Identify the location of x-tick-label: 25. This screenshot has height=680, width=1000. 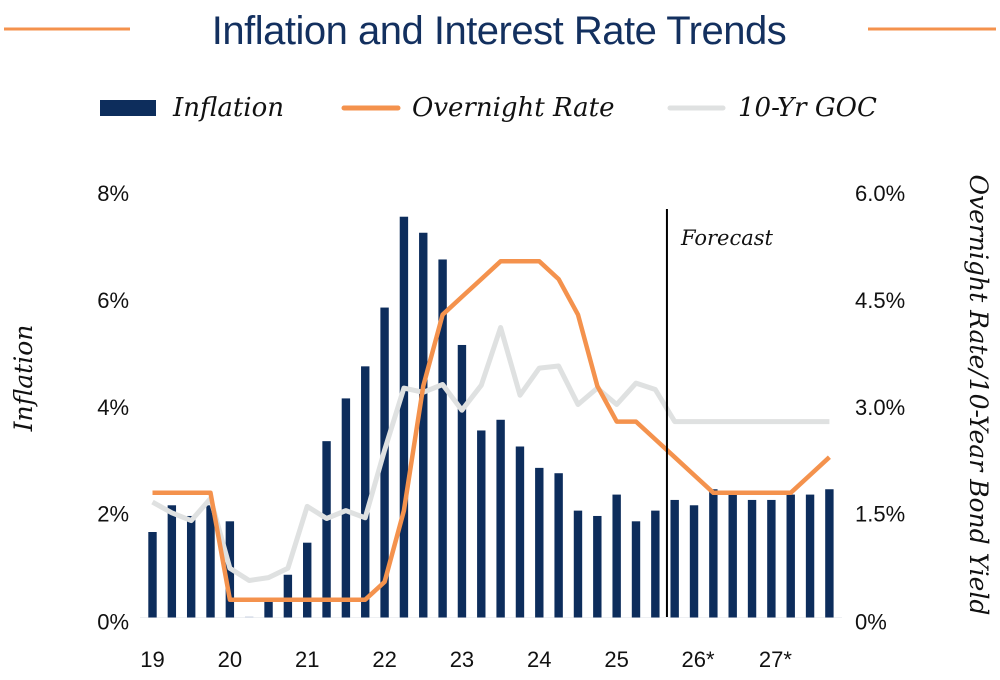
(616, 659).